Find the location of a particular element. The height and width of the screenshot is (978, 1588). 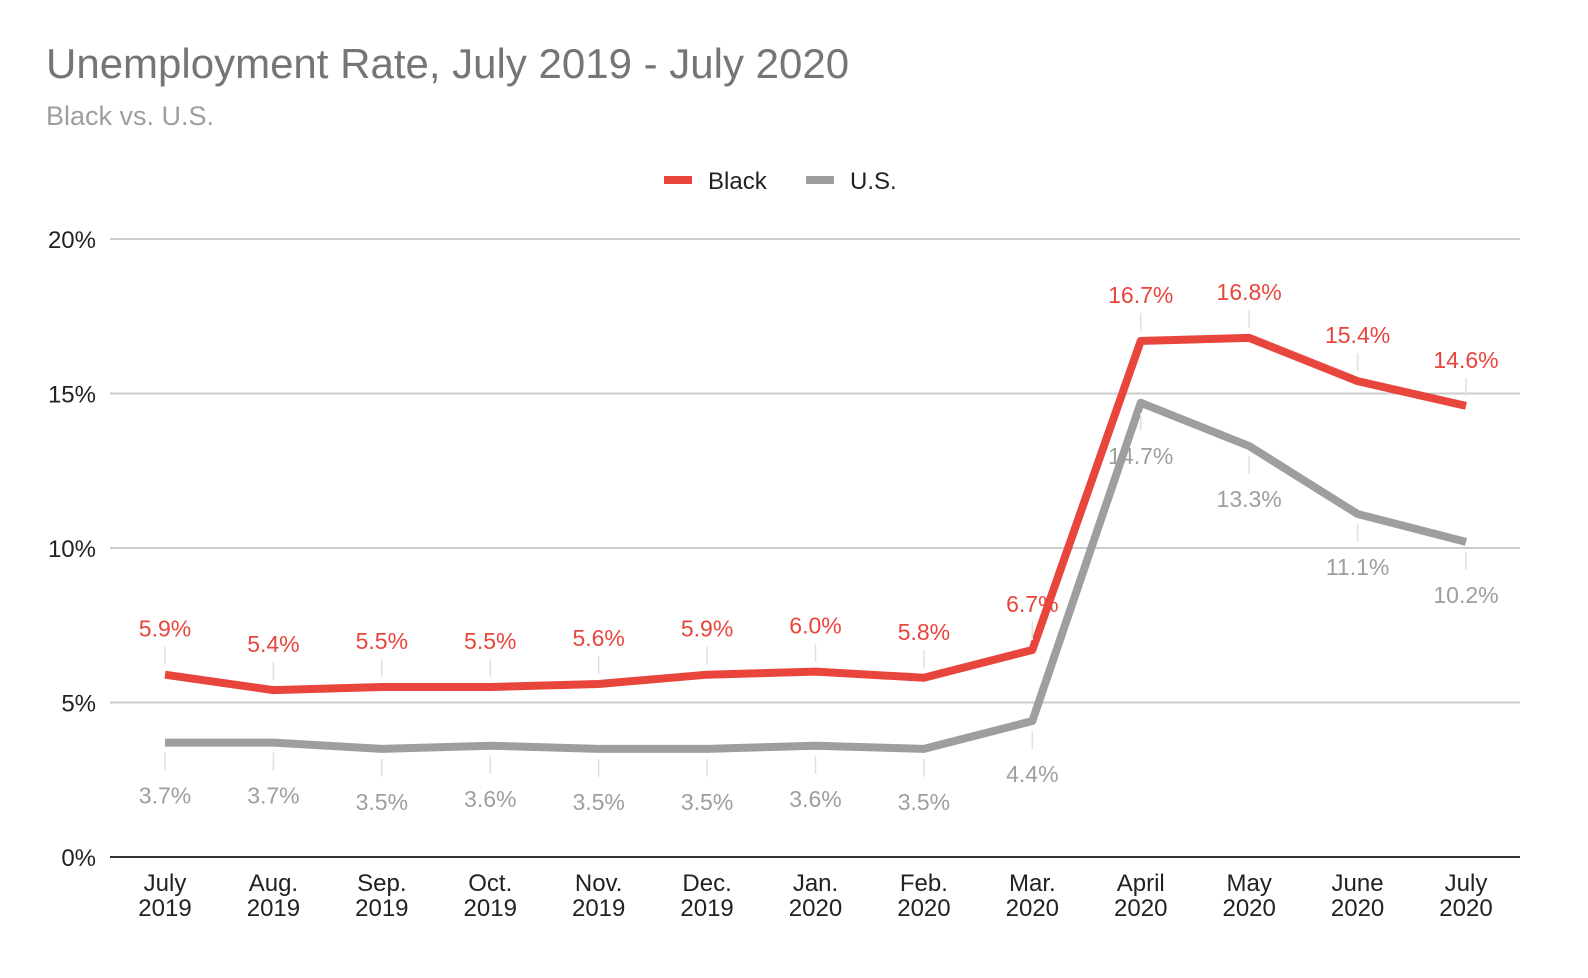

y-tick-label: 5% is located at coordinates (78, 704).